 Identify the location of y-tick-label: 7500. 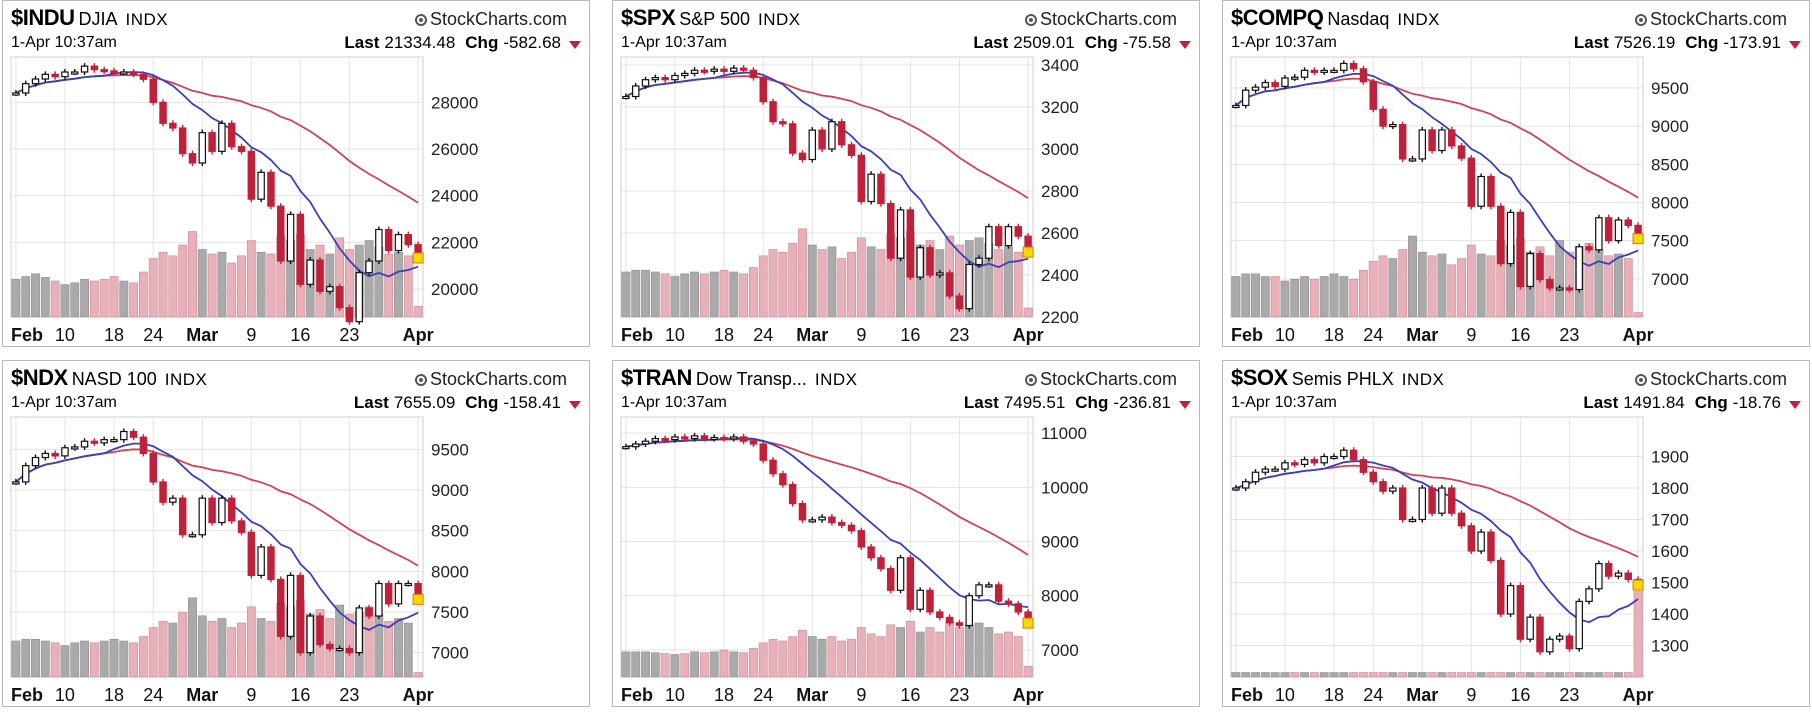
(450, 612).